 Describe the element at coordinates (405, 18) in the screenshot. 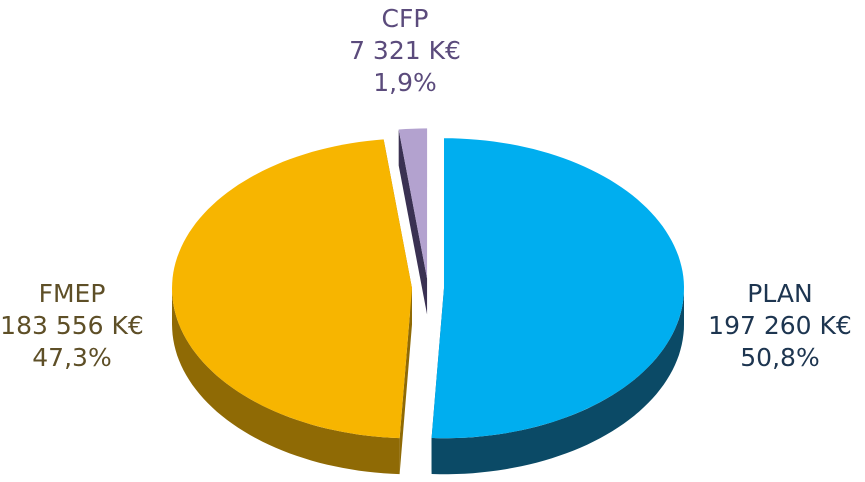

I see `category-label: CFP` at that location.